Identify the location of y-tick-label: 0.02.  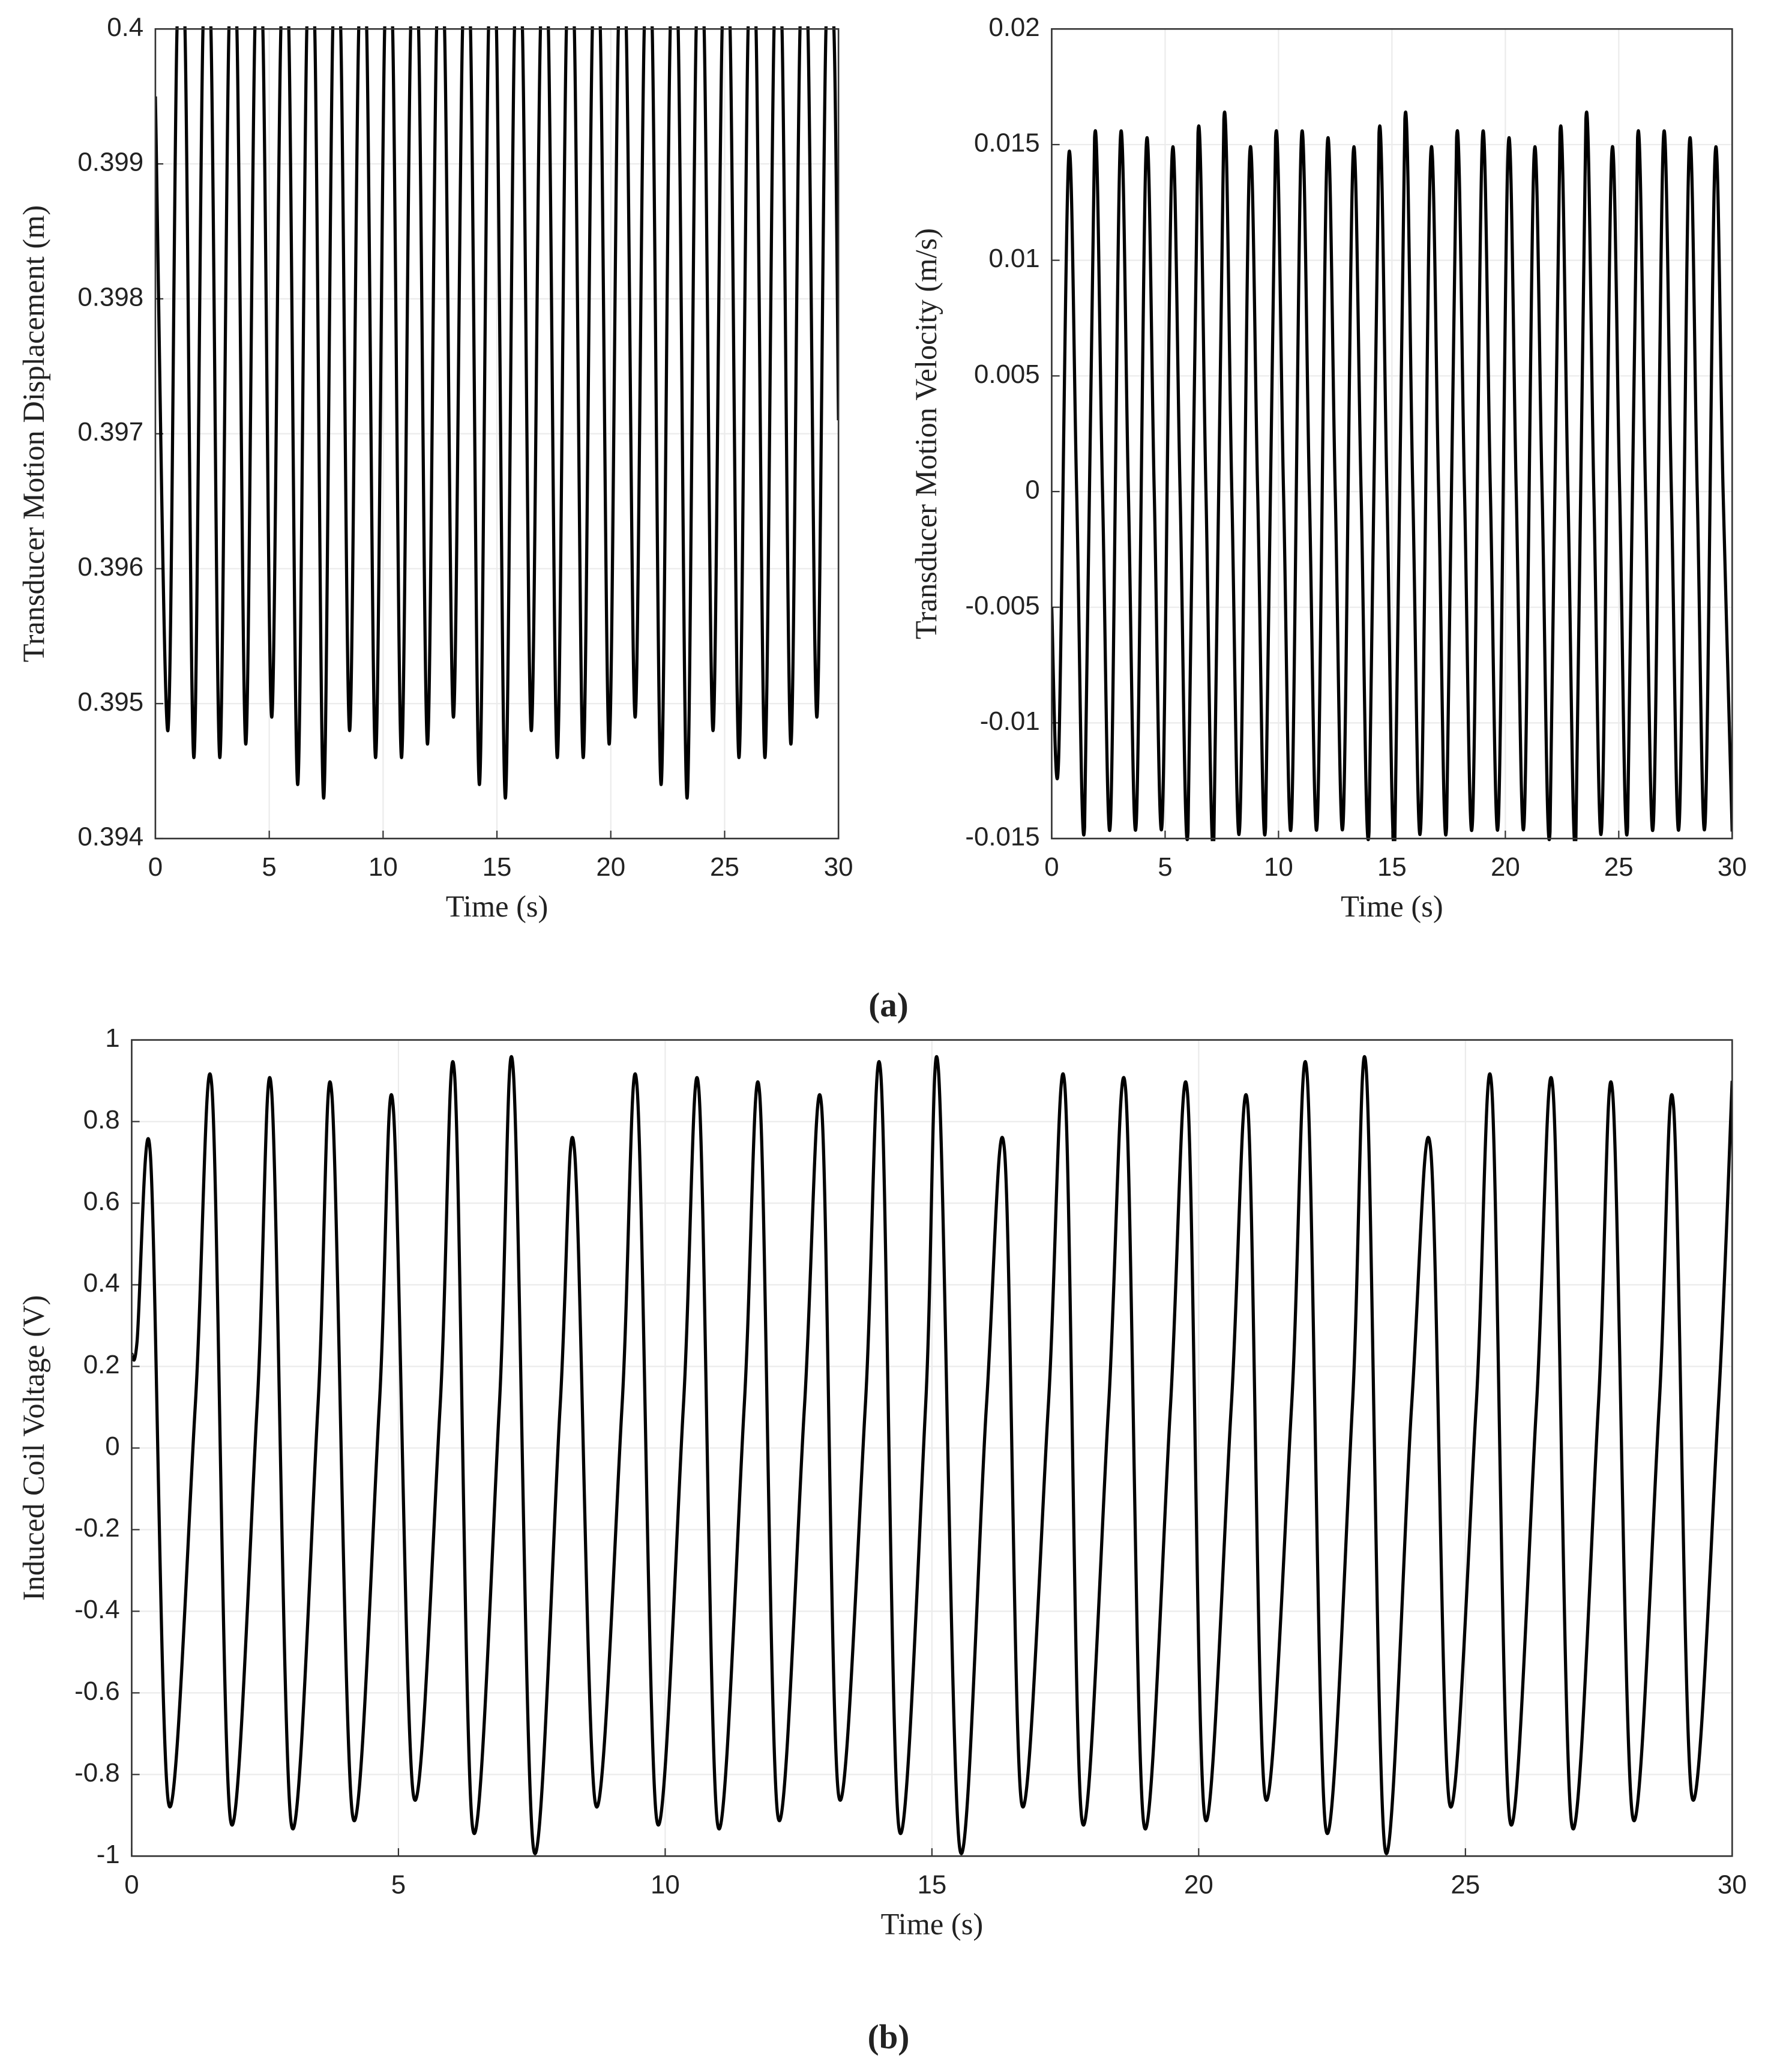
(1013, 27).